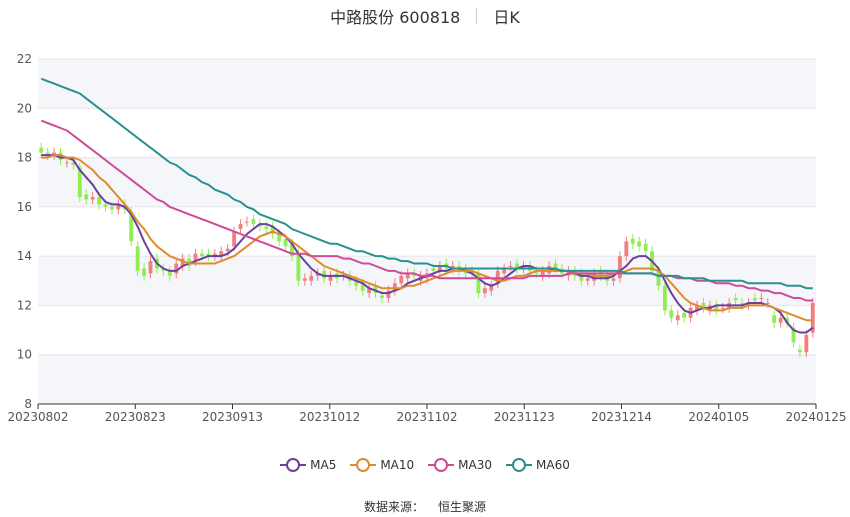 The image size is (850, 517). I want to click on y-tick-label: 20, so click(24, 108).